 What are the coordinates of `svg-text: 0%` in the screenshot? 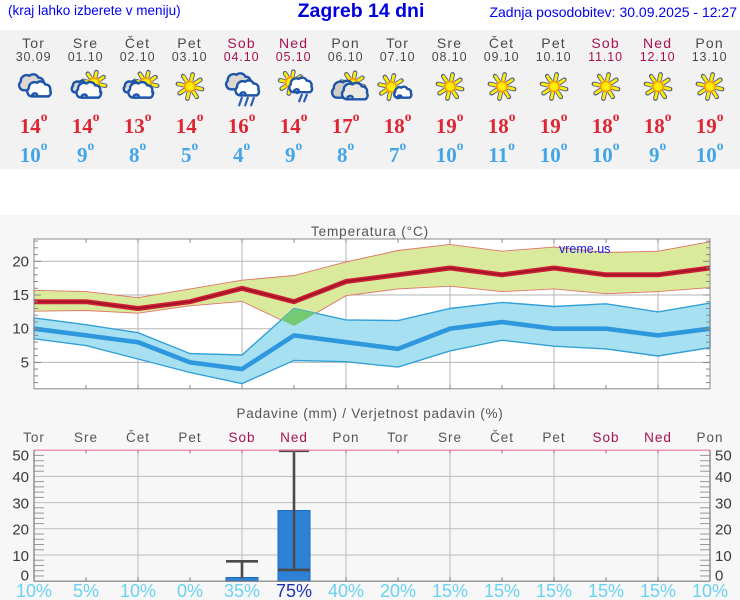 It's located at (190, 590).